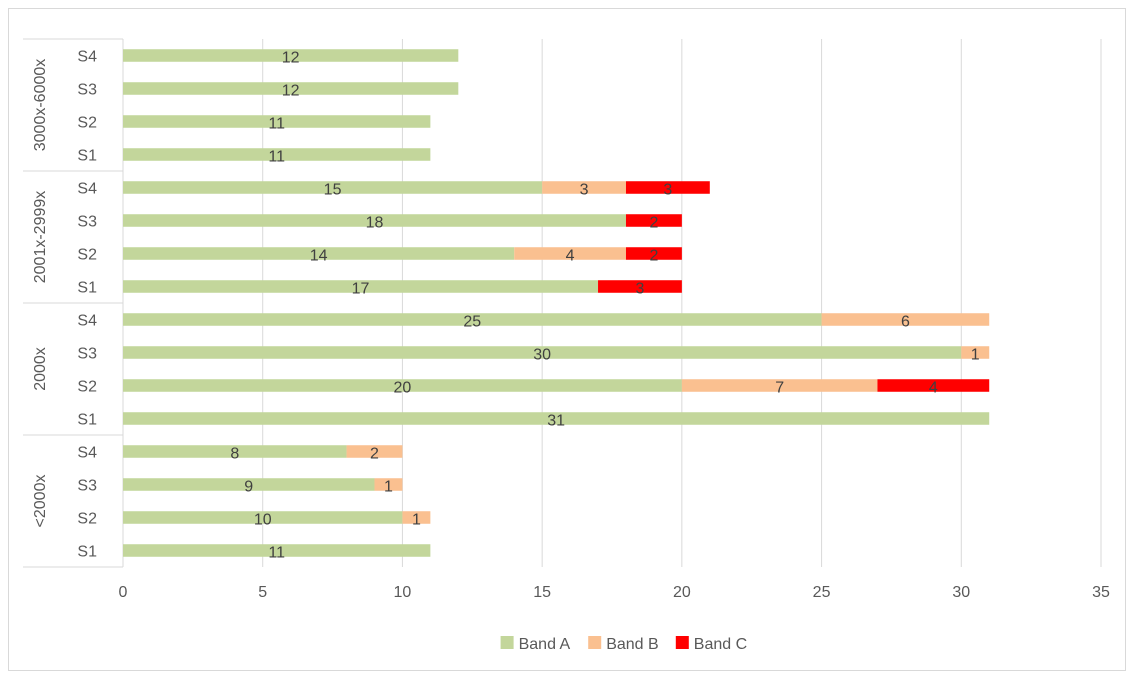 The width and height of the screenshot is (1136, 681). I want to click on x-tick-label: 30, so click(961, 592).